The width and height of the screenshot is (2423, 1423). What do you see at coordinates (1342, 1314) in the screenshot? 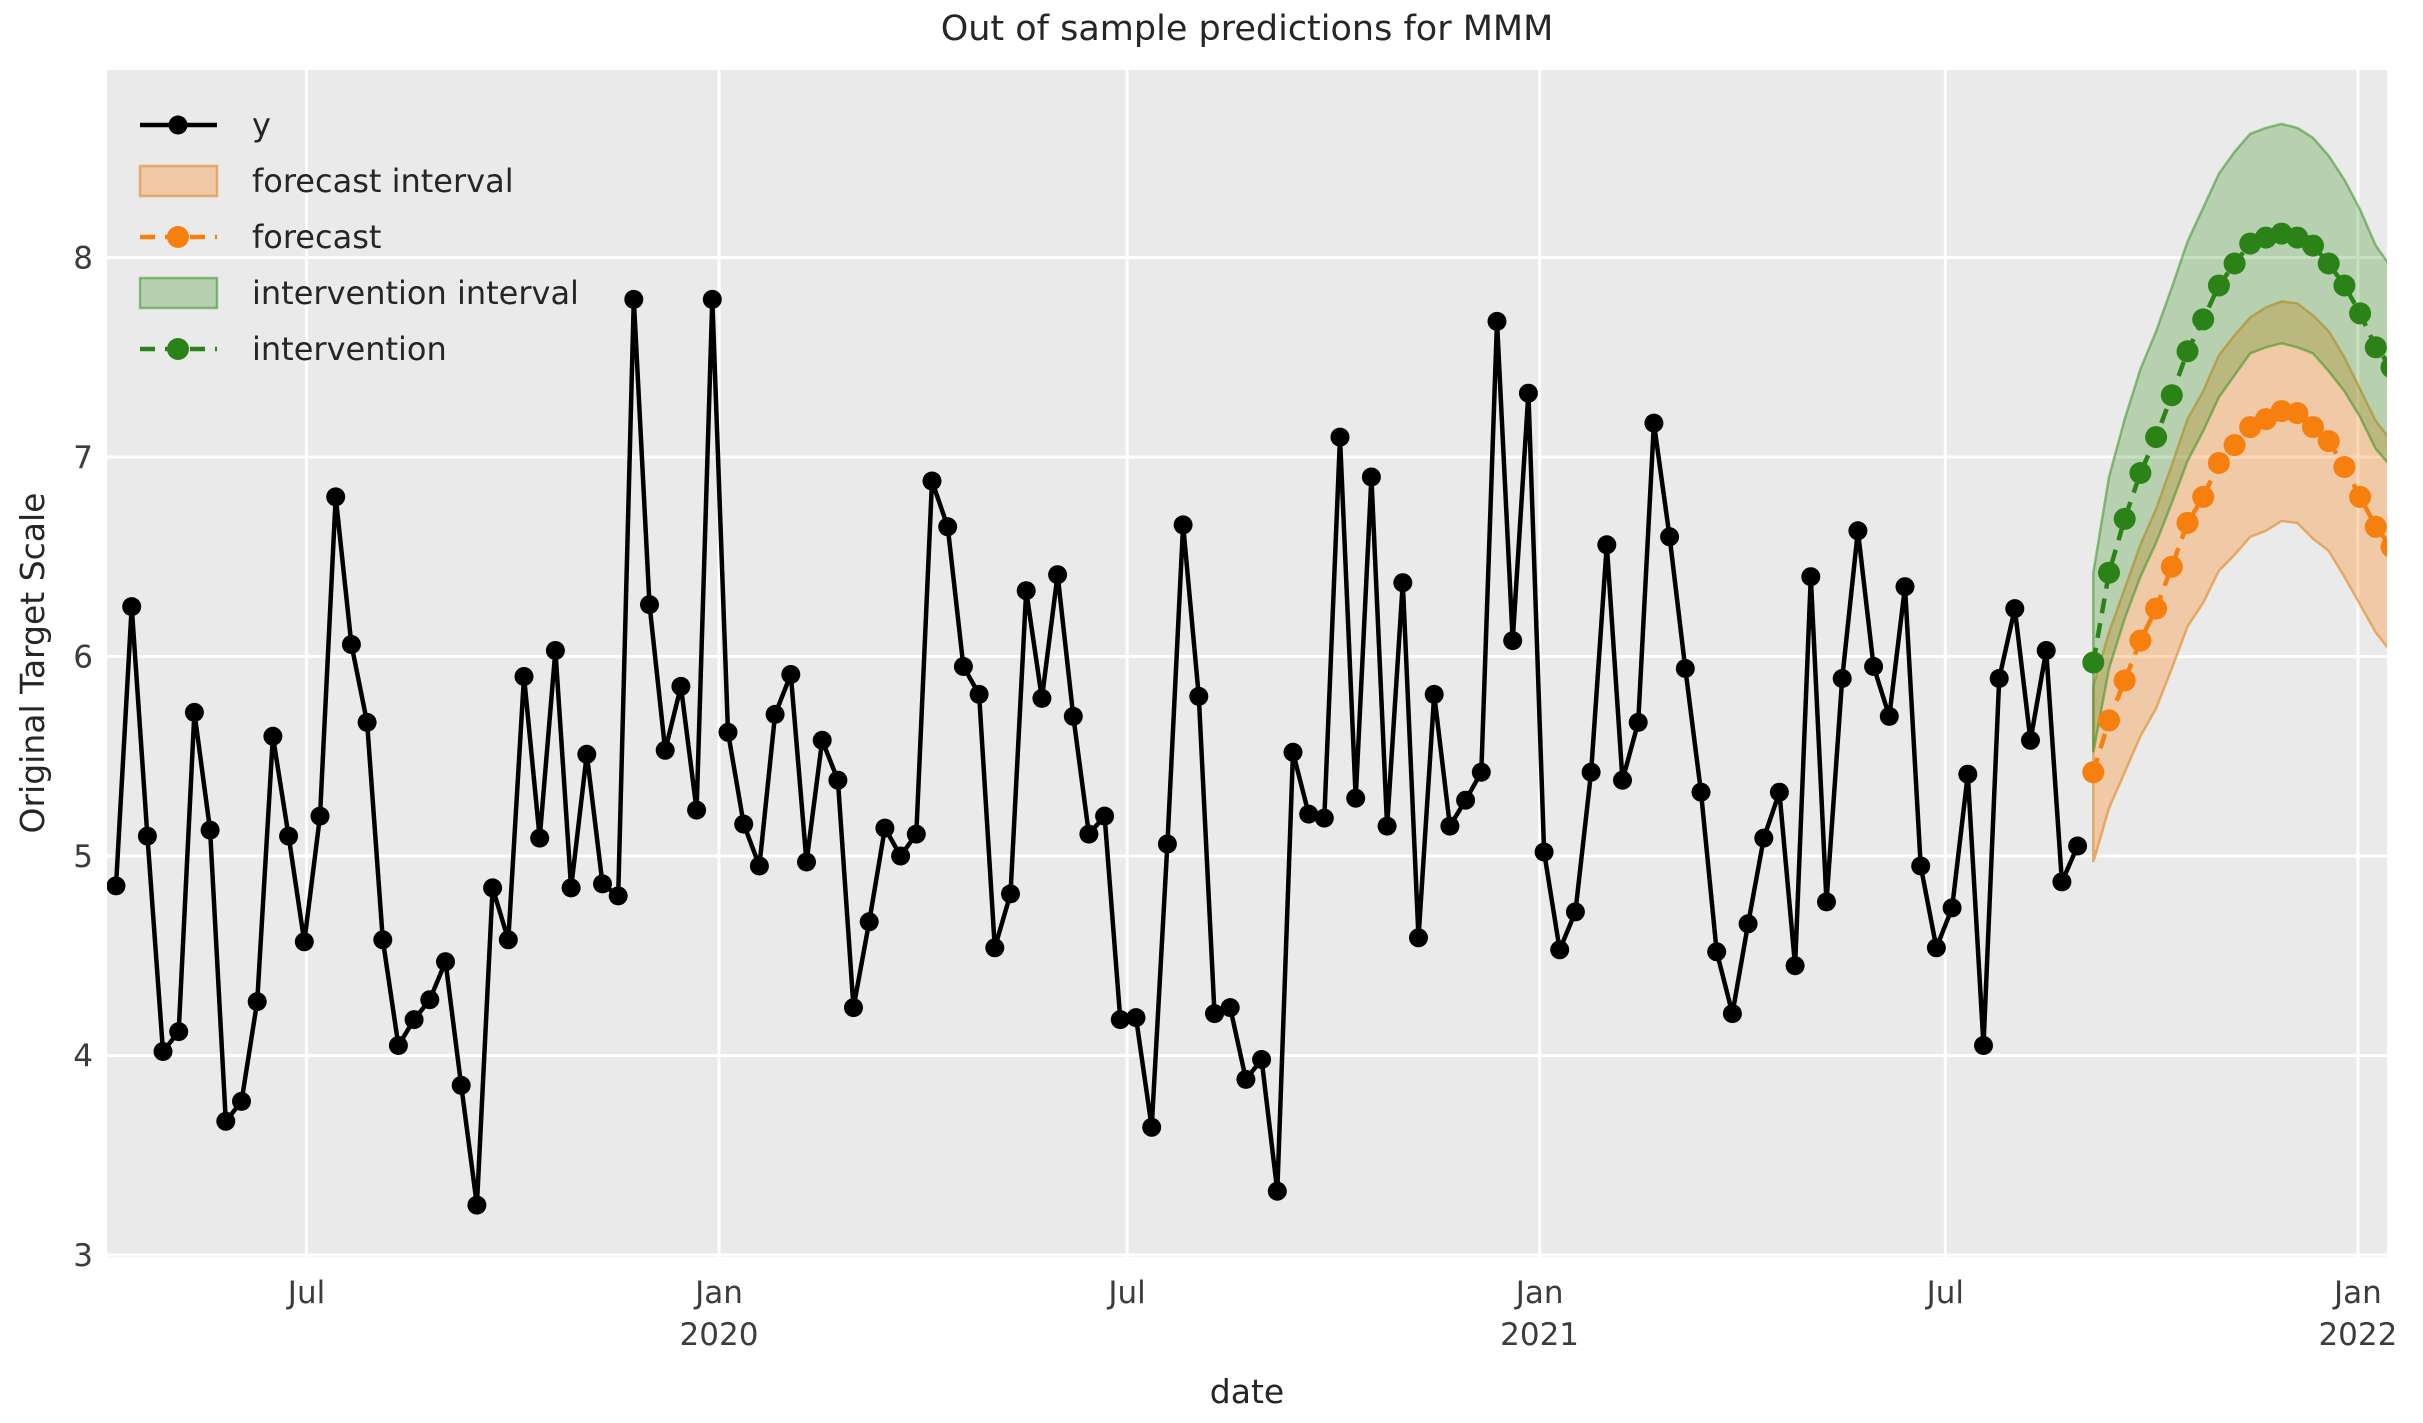
I see `x-tick-labels: Jul Jan 2020 Jul Jan 2021 Jul Jan 2022` at bounding box center [1342, 1314].